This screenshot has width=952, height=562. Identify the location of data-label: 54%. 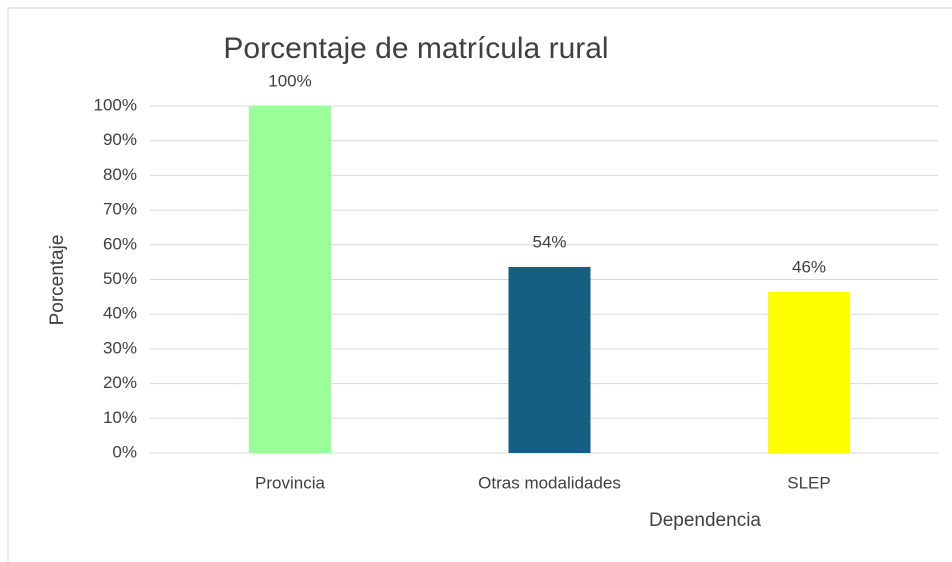
(549, 241).